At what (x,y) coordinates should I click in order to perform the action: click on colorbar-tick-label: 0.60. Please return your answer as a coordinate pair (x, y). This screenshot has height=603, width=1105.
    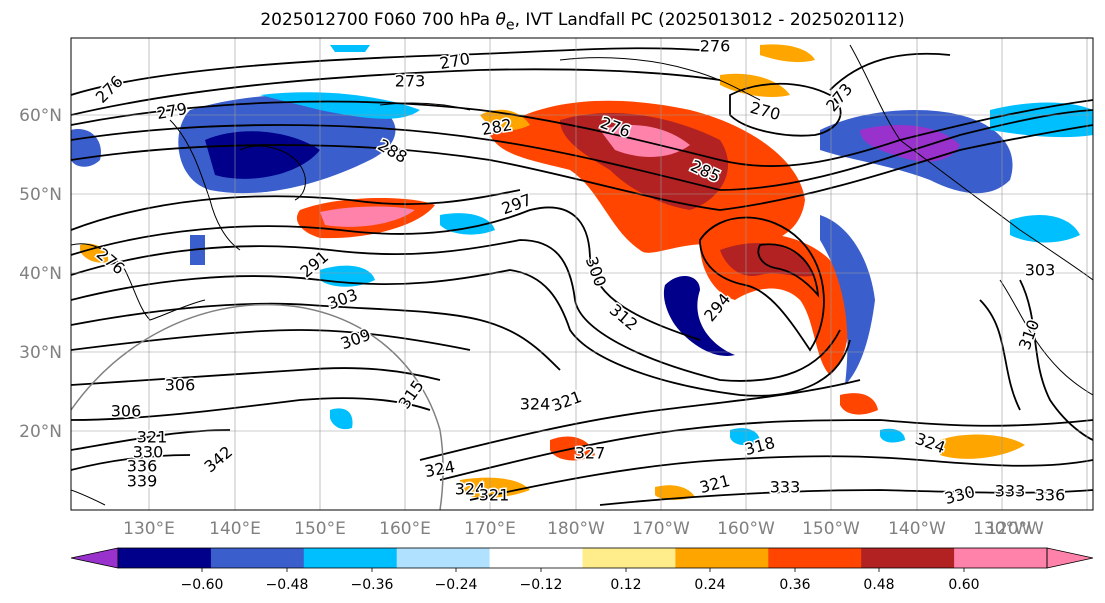
    Looking at the image, I should click on (963, 585).